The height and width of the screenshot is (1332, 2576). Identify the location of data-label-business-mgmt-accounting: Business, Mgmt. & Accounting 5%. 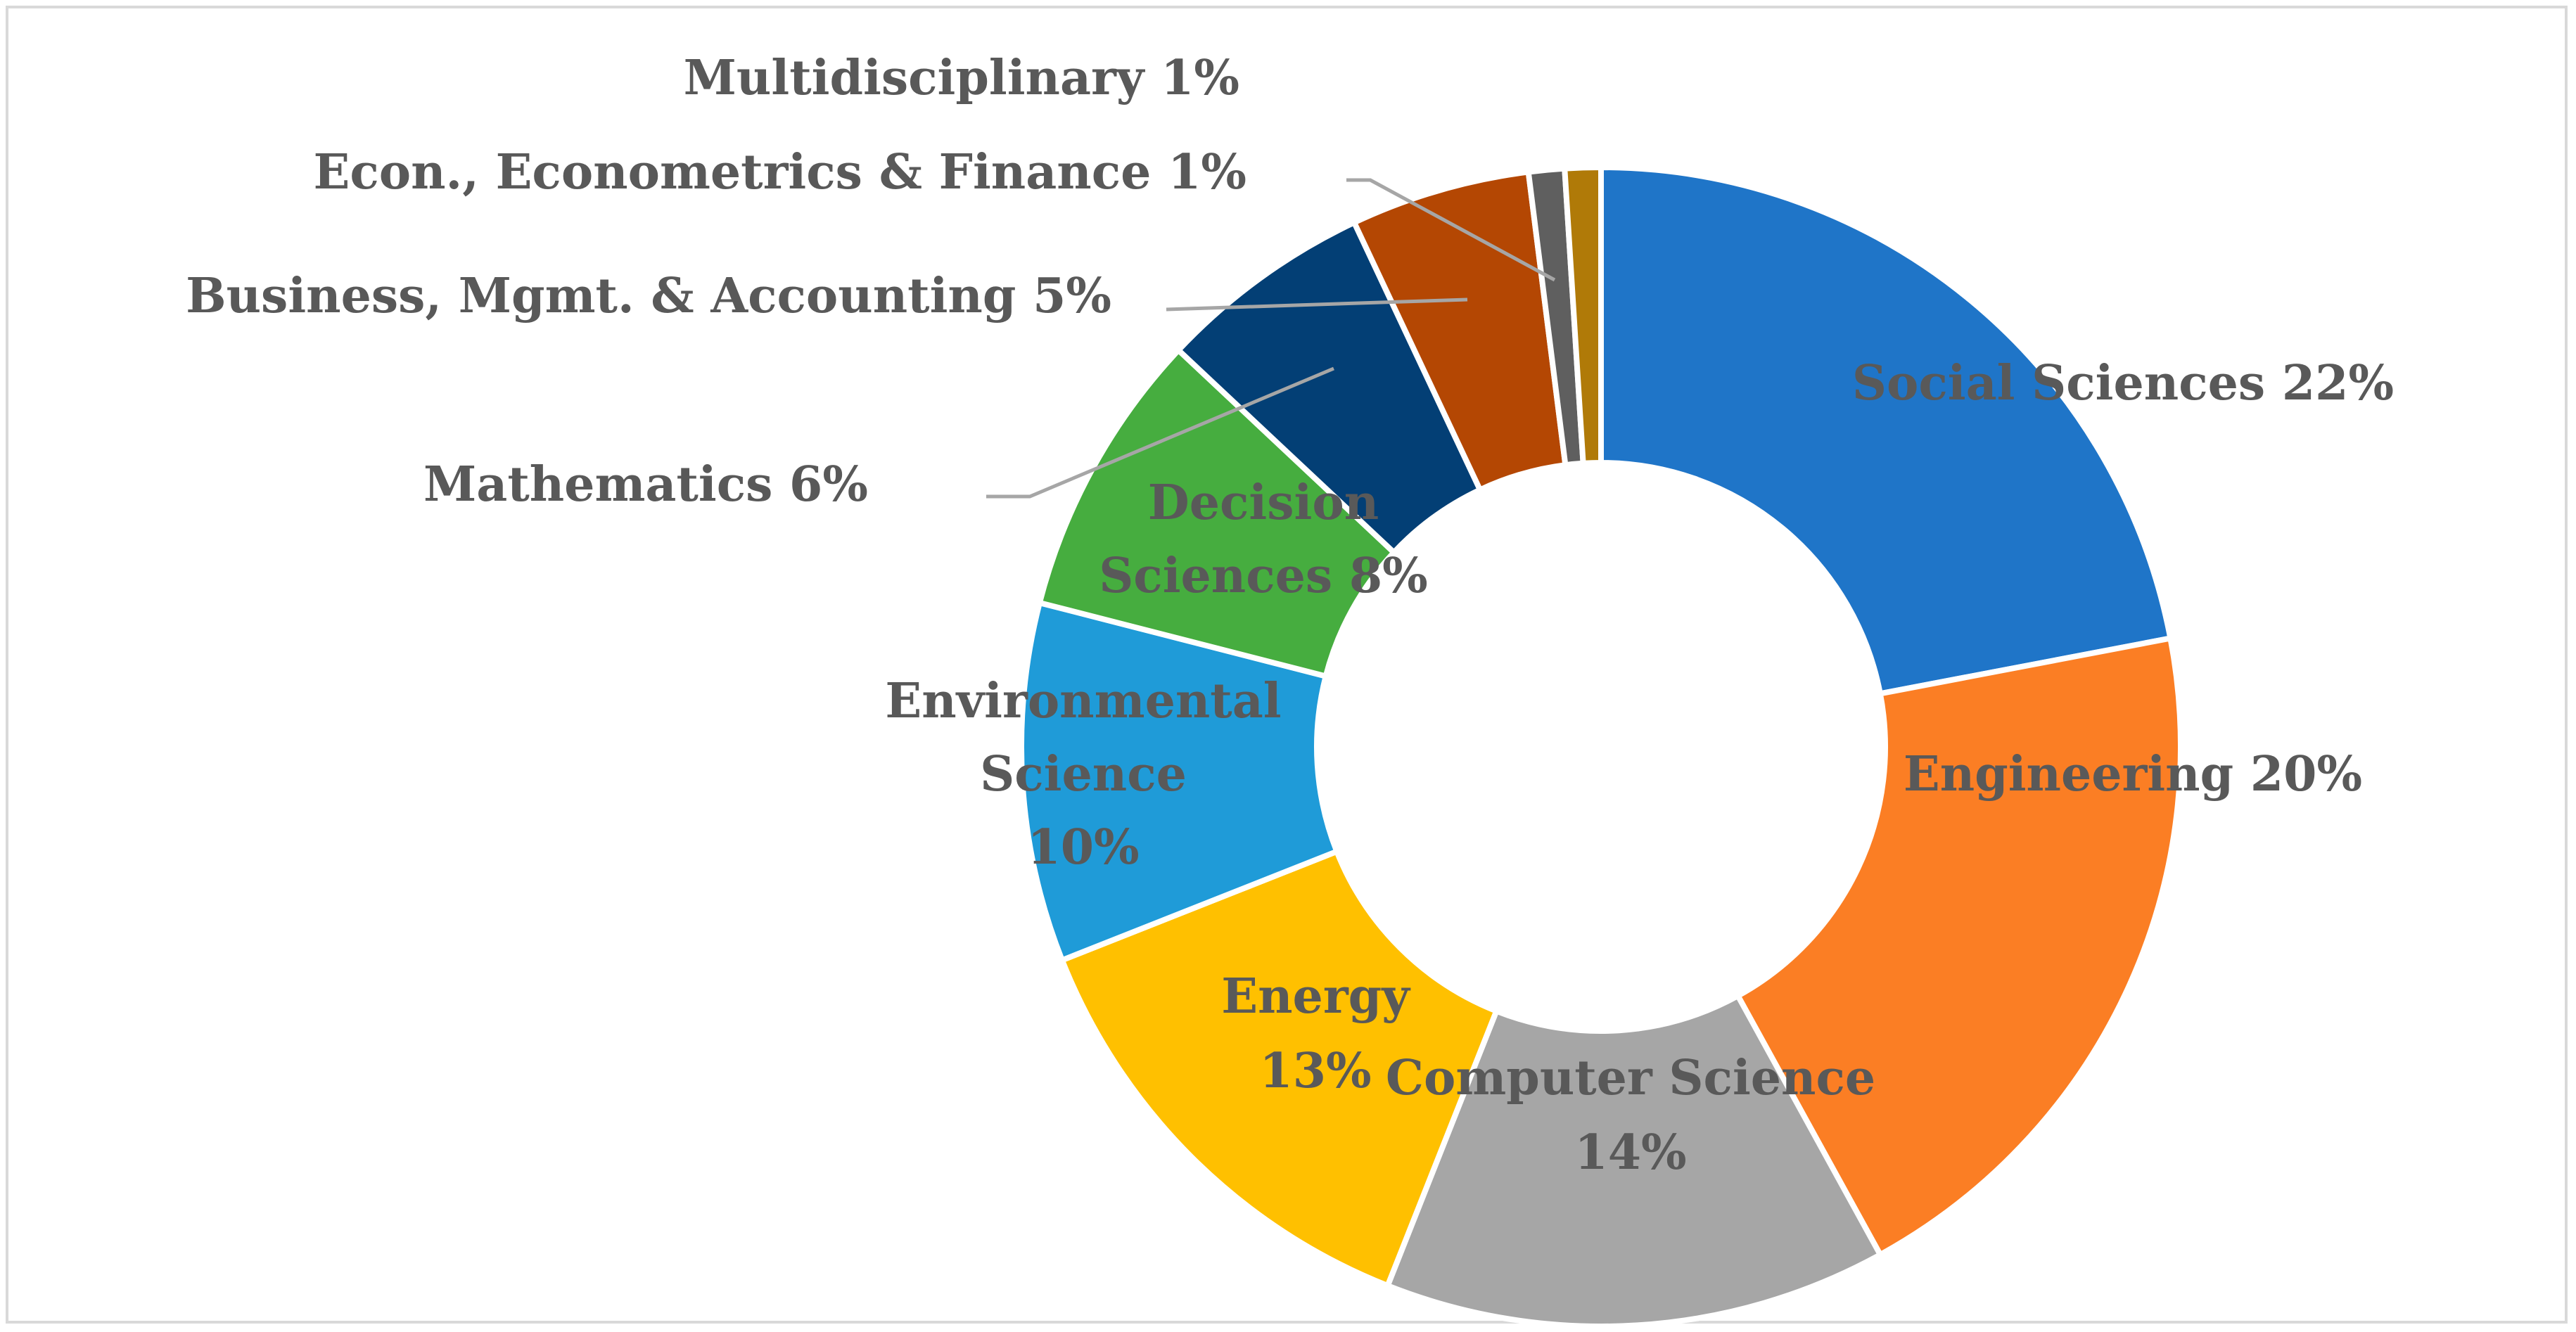
(648, 296).